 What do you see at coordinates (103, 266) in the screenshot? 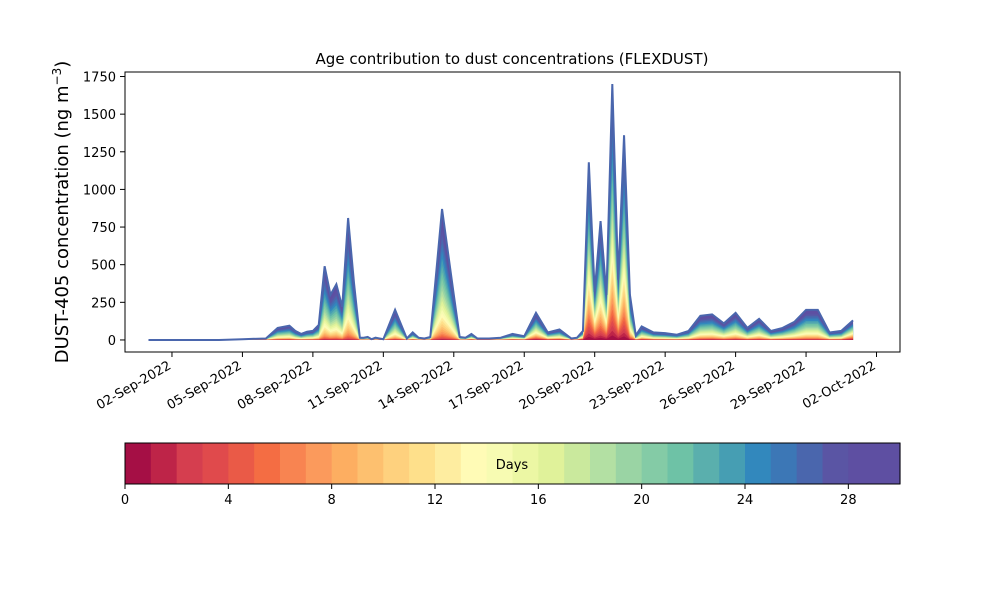
I see `y-tick-label: 500` at bounding box center [103, 266].